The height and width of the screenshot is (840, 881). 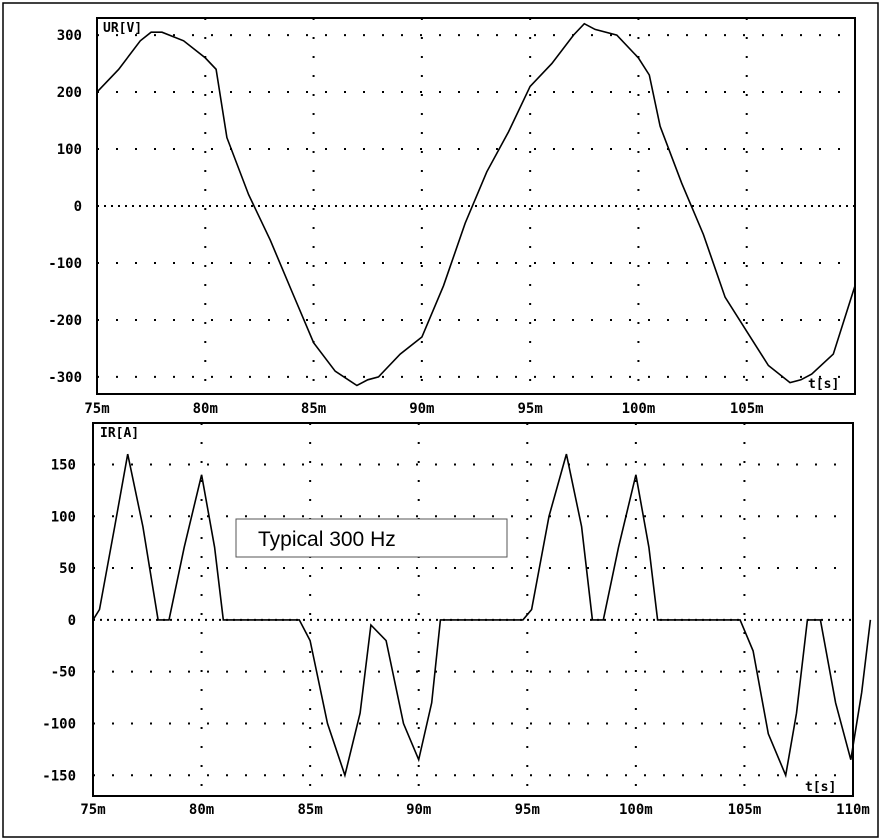 What do you see at coordinates (78, 207) in the screenshot?
I see `voltage-y-tick-label: 0` at bounding box center [78, 207].